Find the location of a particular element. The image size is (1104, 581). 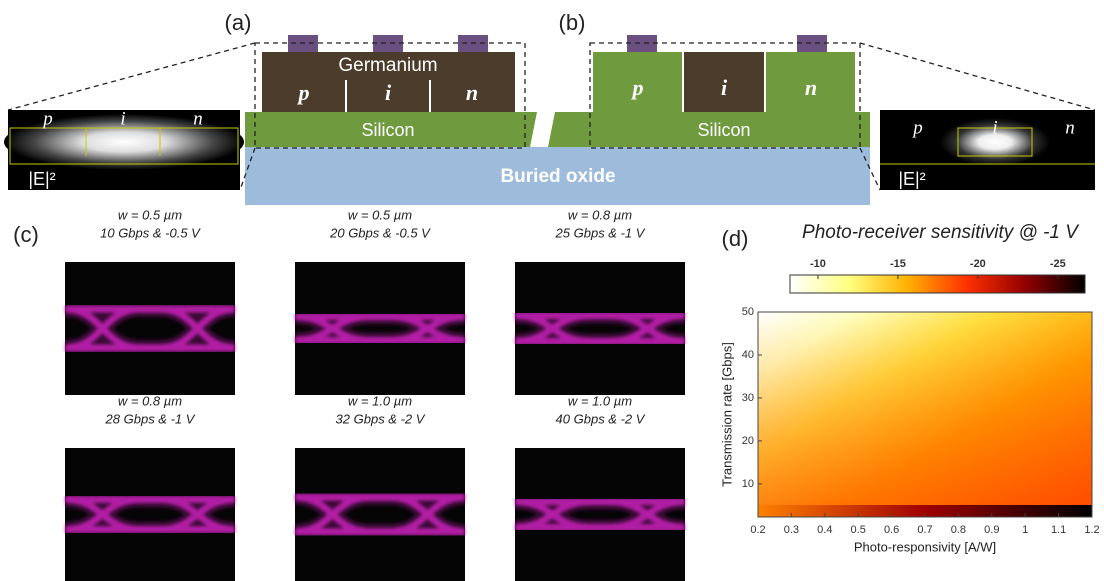

x-tick-label: 0.8 is located at coordinates (958, 530).